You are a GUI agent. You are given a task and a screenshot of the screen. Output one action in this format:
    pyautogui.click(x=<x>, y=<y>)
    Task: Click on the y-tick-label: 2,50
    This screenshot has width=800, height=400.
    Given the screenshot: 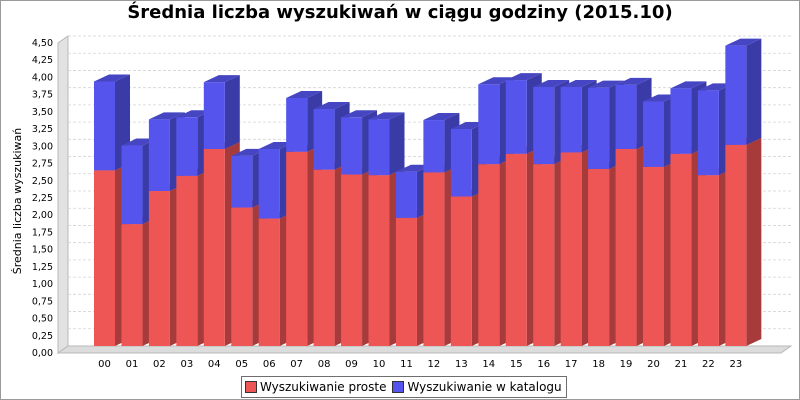 What is the action you would take?
    pyautogui.click(x=42, y=181)
    